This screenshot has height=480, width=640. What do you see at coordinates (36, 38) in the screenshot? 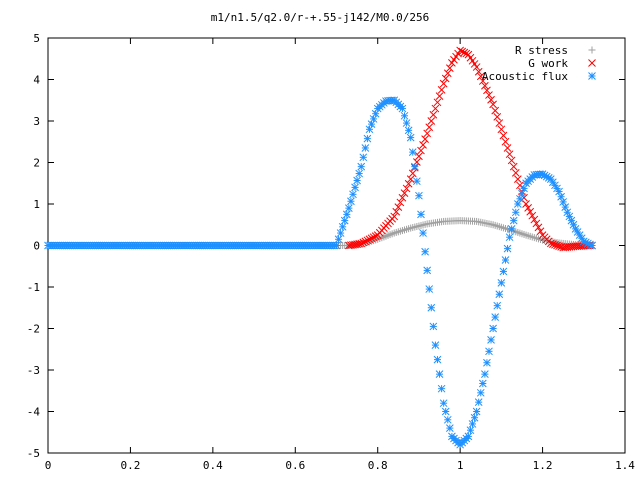
I see `y-tick-label: 5` at bounding box center [36, 38].